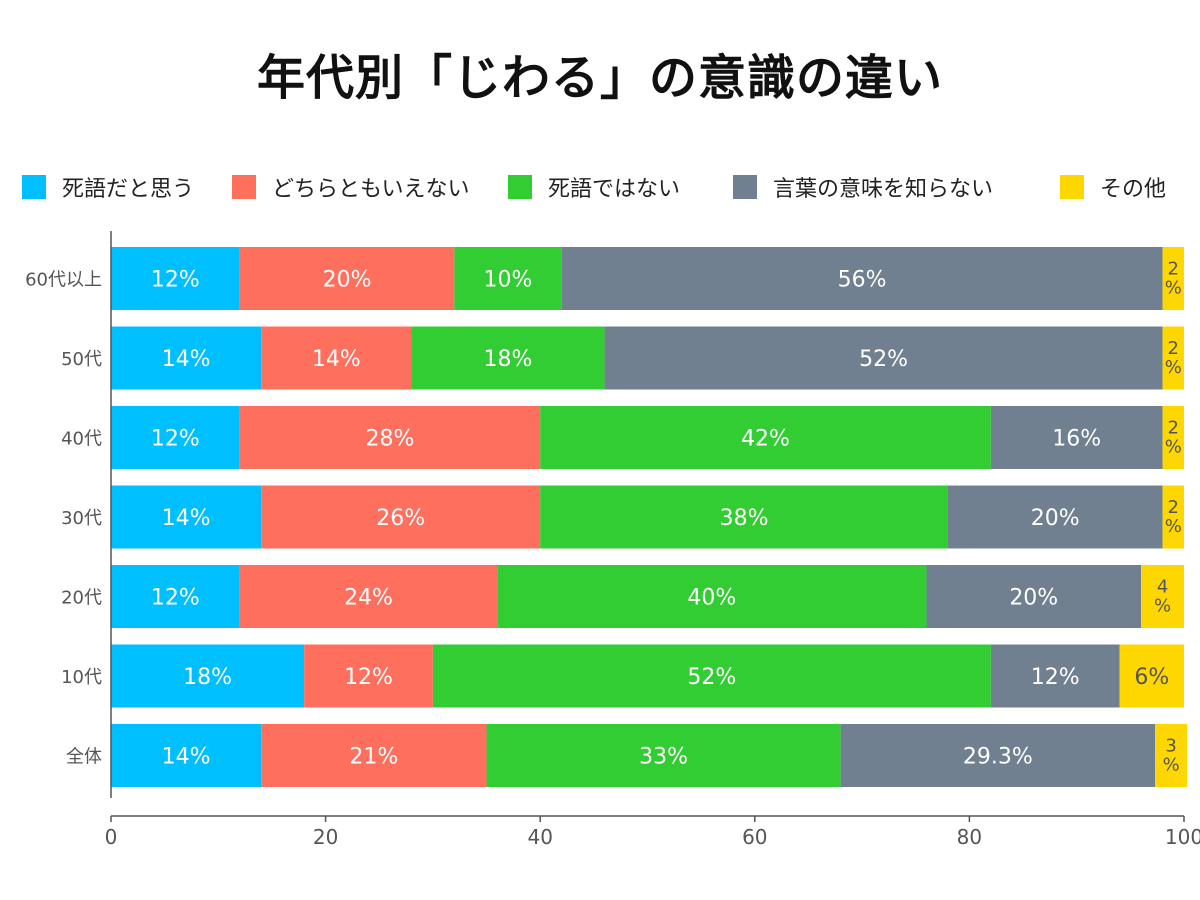  I want to click on legend: 死語だと思う どちらともいえない 死語ではない 言葉の意味を知らない その他, so click(607, 187).